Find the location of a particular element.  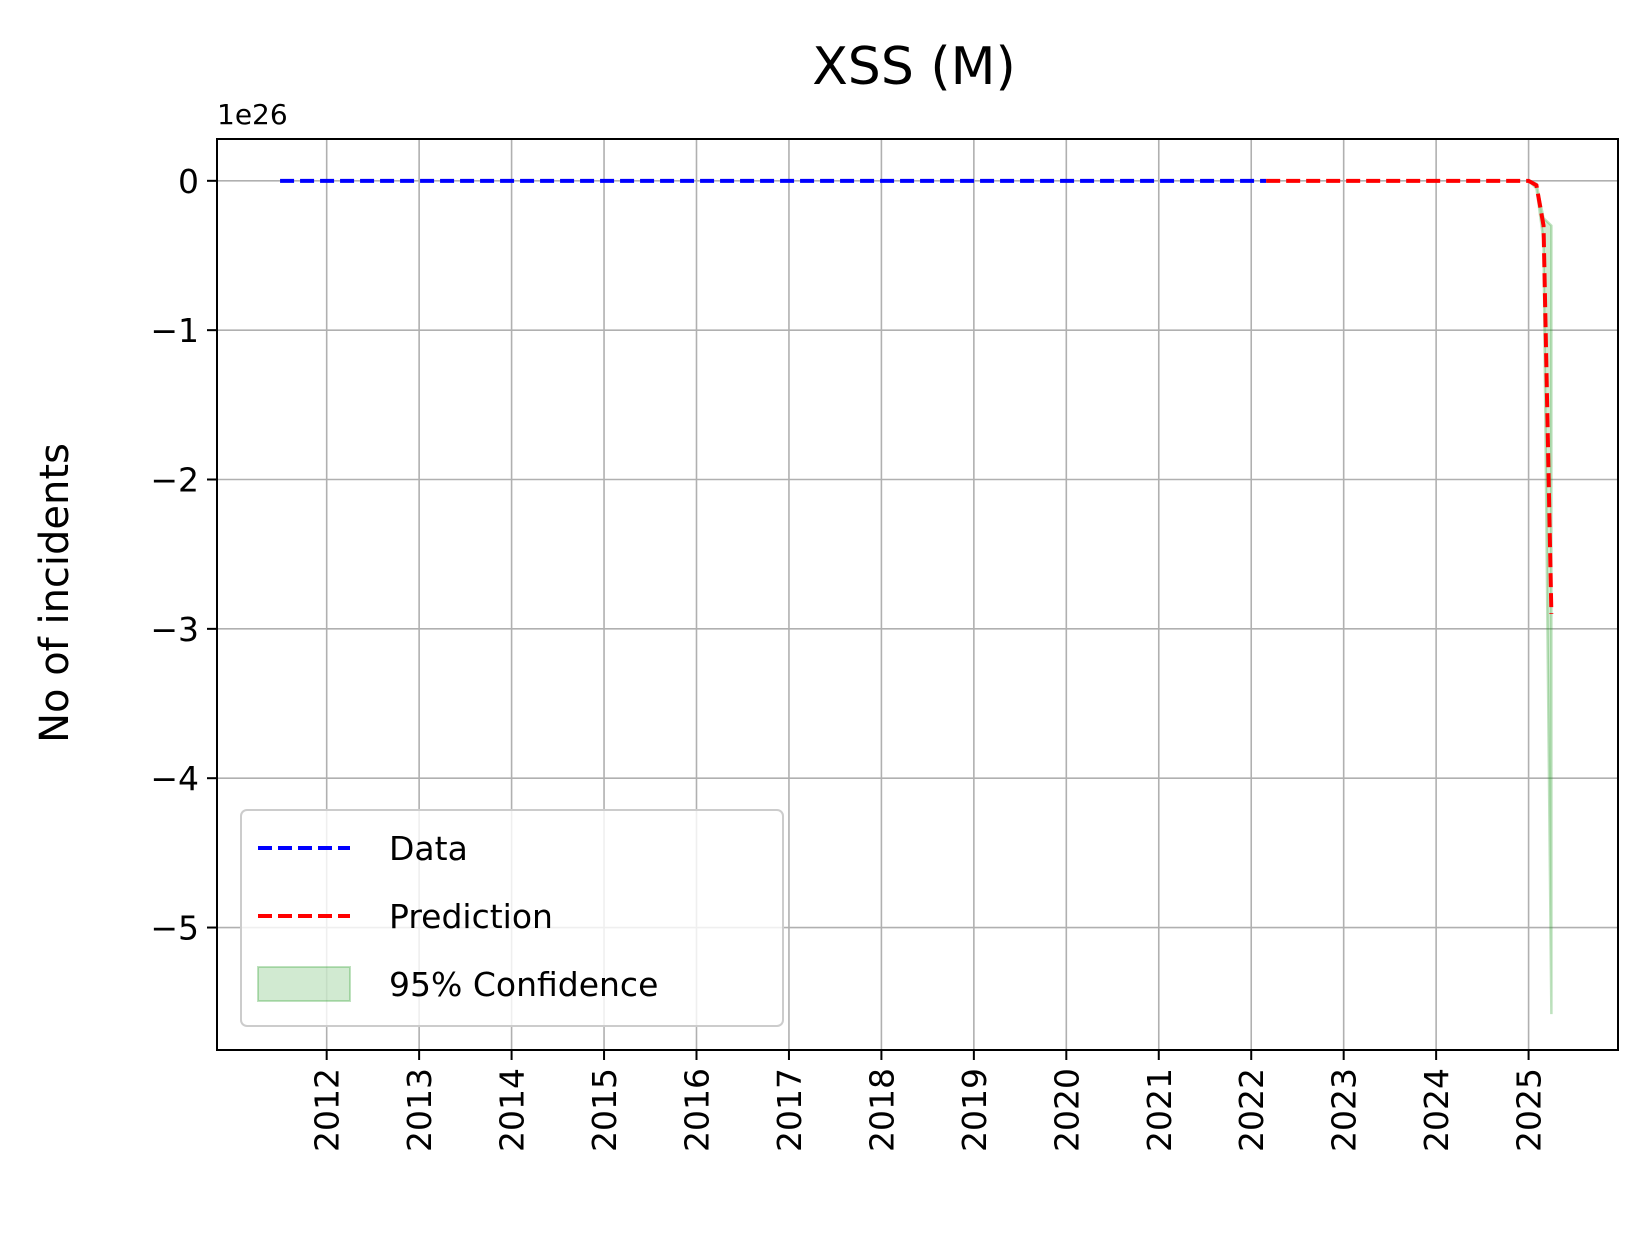

legend-box is located at coordinates (512, 918).